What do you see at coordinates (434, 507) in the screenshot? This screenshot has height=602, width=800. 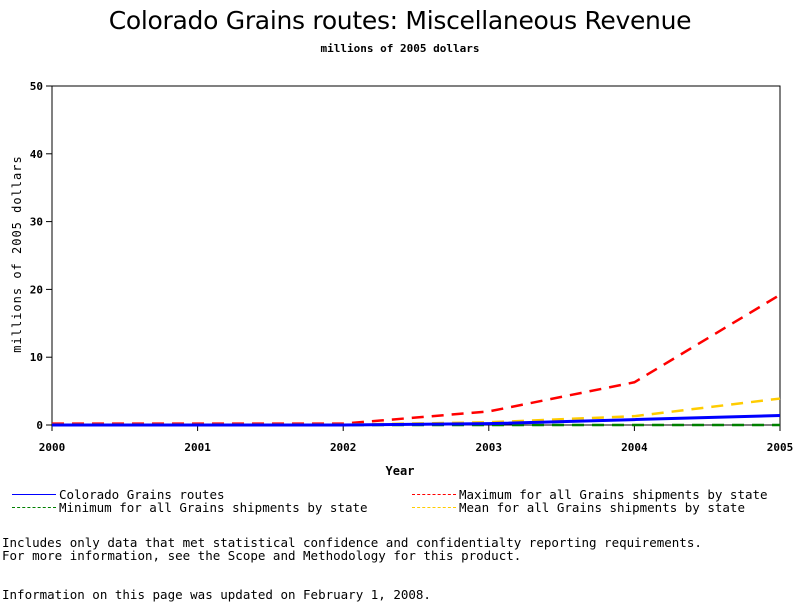 I see `legend-swatch-mean` at bounding box center [434, 507].